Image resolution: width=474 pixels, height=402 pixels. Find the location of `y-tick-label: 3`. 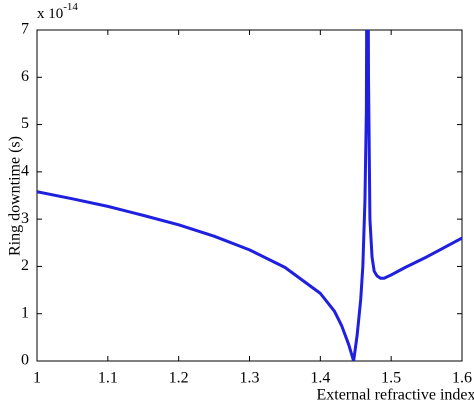

y-tick-label: 3 is located at coordinates (25, 218).